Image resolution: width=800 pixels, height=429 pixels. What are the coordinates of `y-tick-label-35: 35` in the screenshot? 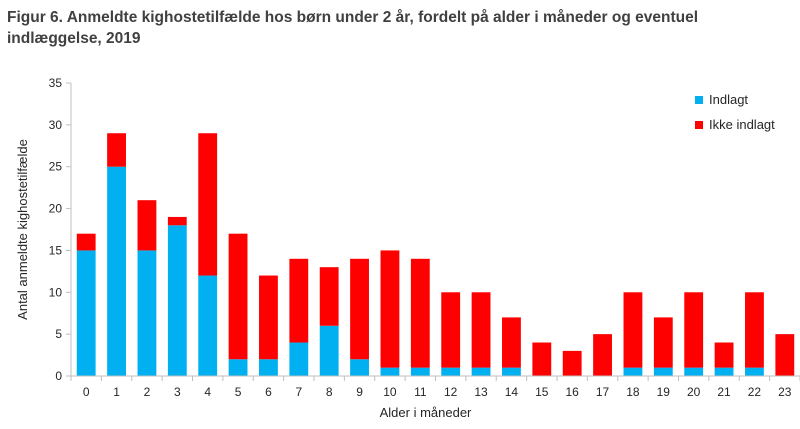 It's located at (56, 83).